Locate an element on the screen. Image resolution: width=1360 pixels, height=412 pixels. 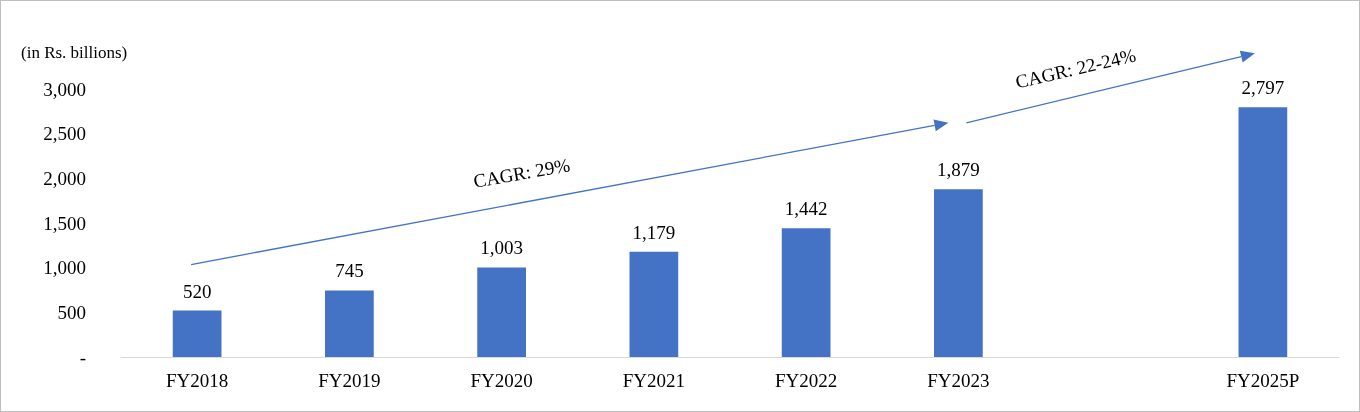
data-label: 1,003 is located at coordinates (501, 248).